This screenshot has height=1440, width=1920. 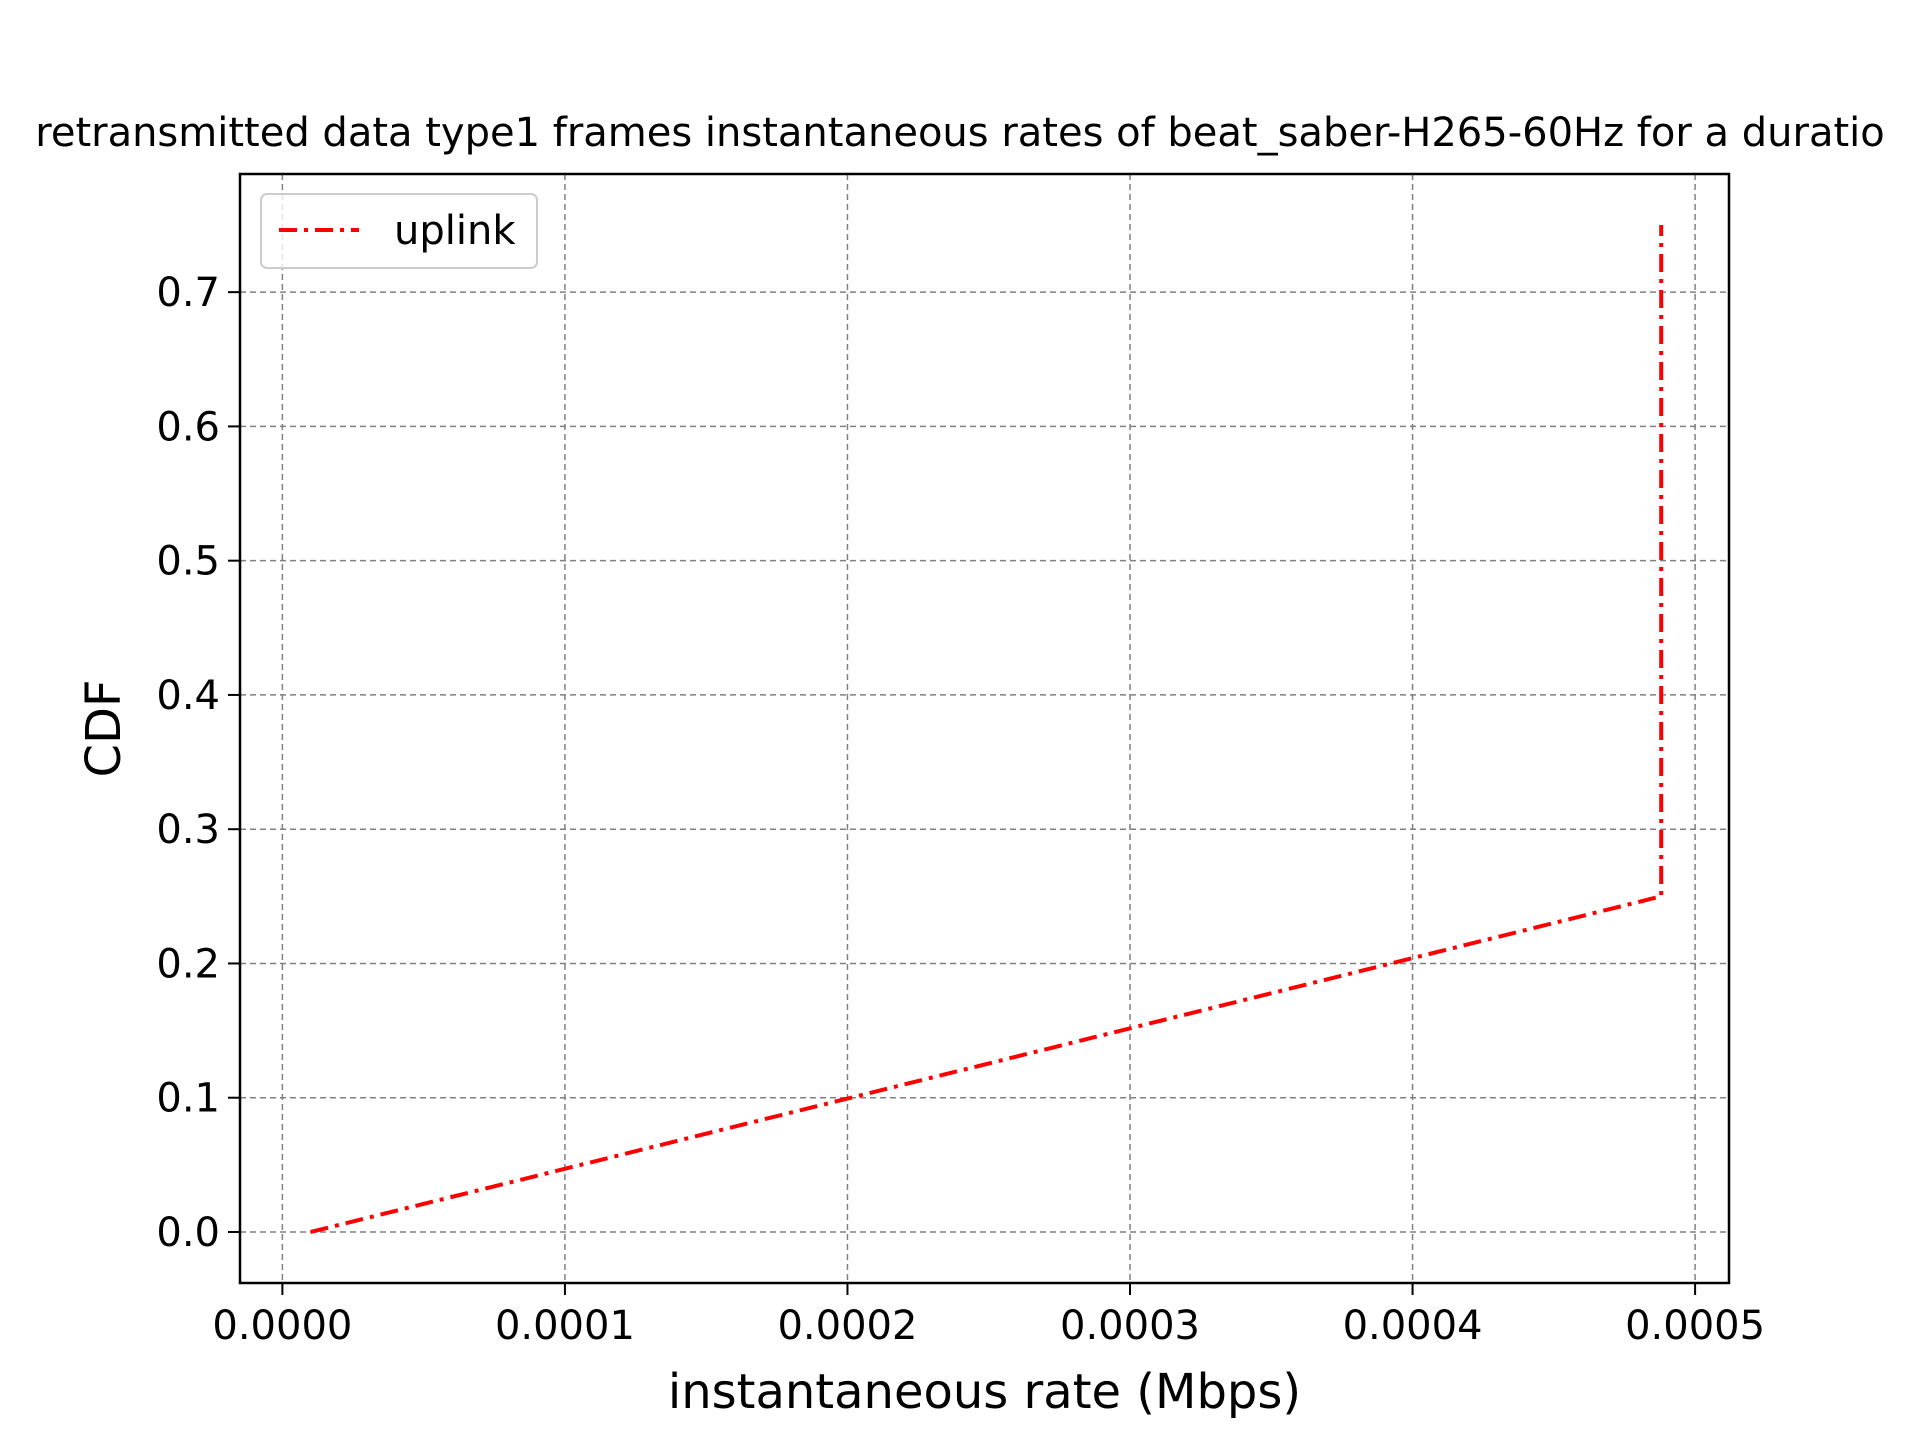 I want to click on y-tick-label: 0.7, so click(x=188, y=293).